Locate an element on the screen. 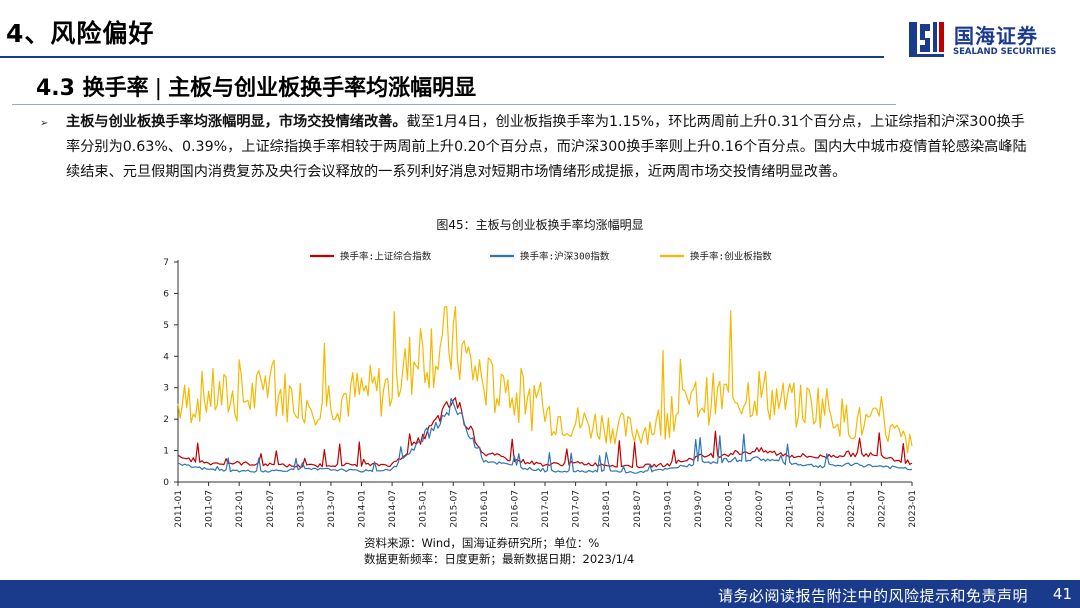 The height and width of the screenshot is (608, 1080). footer-disclaimer: 请务必阅读报告附注中的风险提示和免责声明 is located at coordinates (872, 596).